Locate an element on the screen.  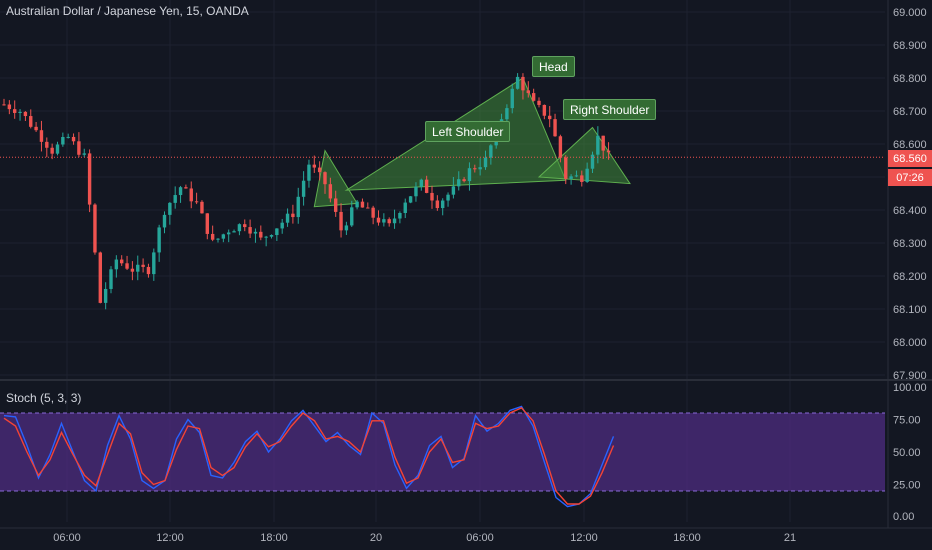
head-and-shoulders-pattern is located at coordinates (472, 142).